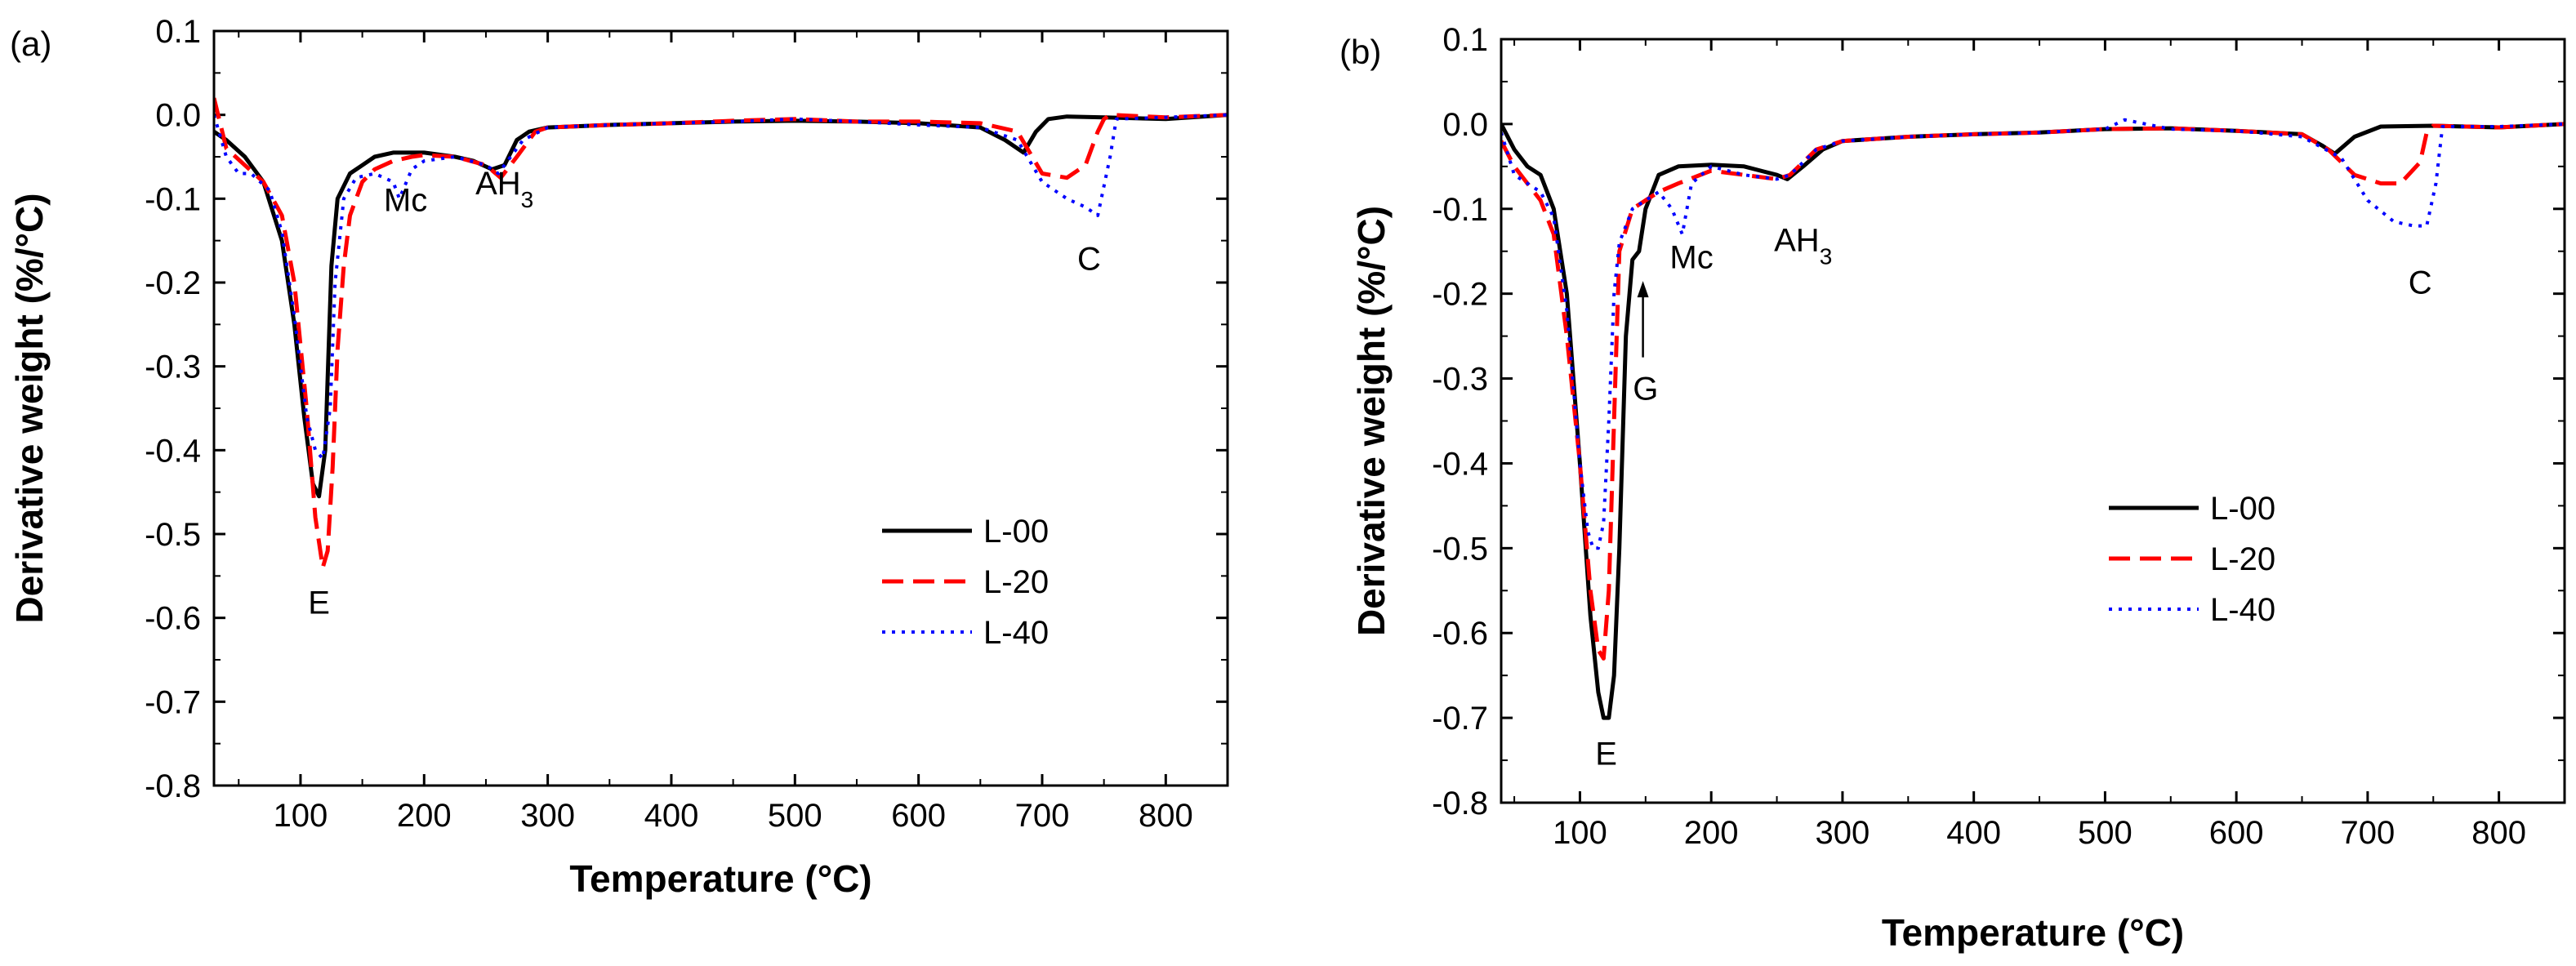 The height and width of the screenshot is (966, 2576). I want to click on arrow-head, so click(1643, 289).